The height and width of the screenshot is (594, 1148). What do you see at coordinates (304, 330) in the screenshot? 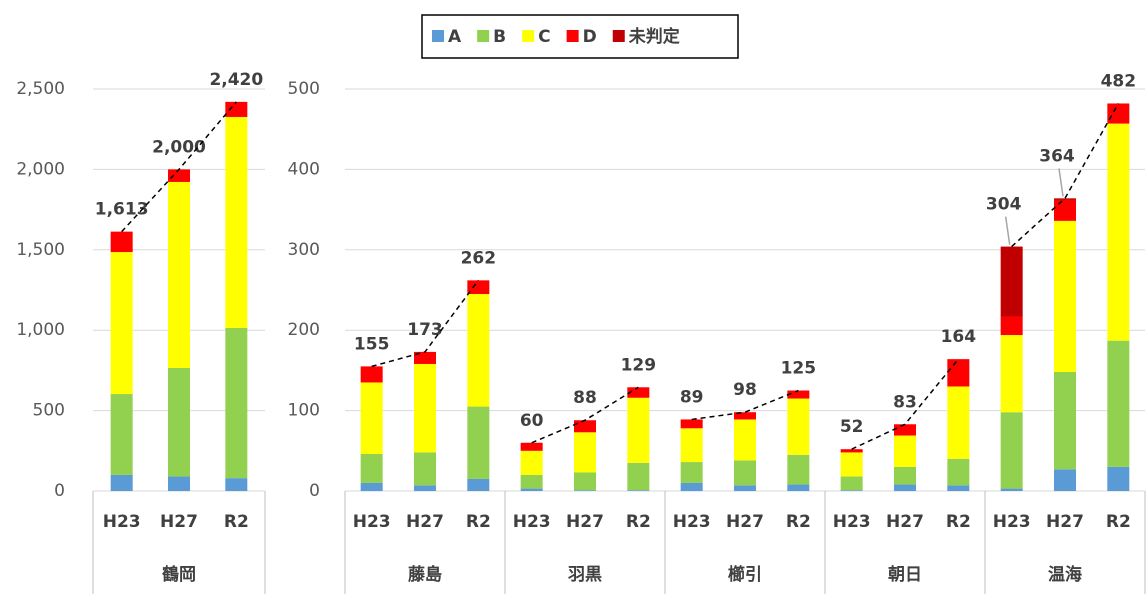
I see `y-tick-label: 200` at bounding box center [304, 330].